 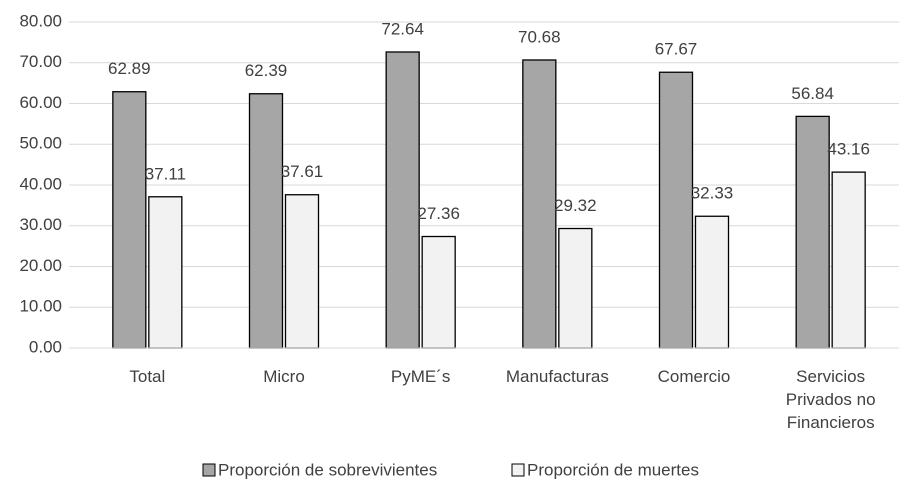 I want to click on y-tick-label: 10.00, so click(x=40, y=306).